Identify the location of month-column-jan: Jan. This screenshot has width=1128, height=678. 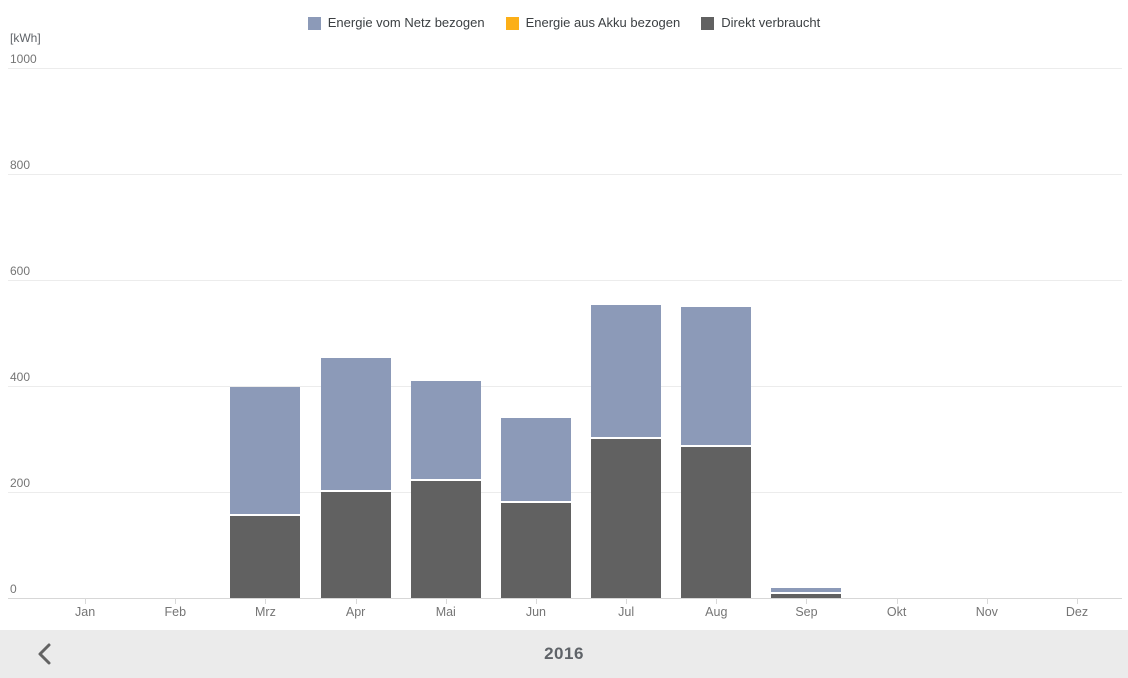
(85, 315).